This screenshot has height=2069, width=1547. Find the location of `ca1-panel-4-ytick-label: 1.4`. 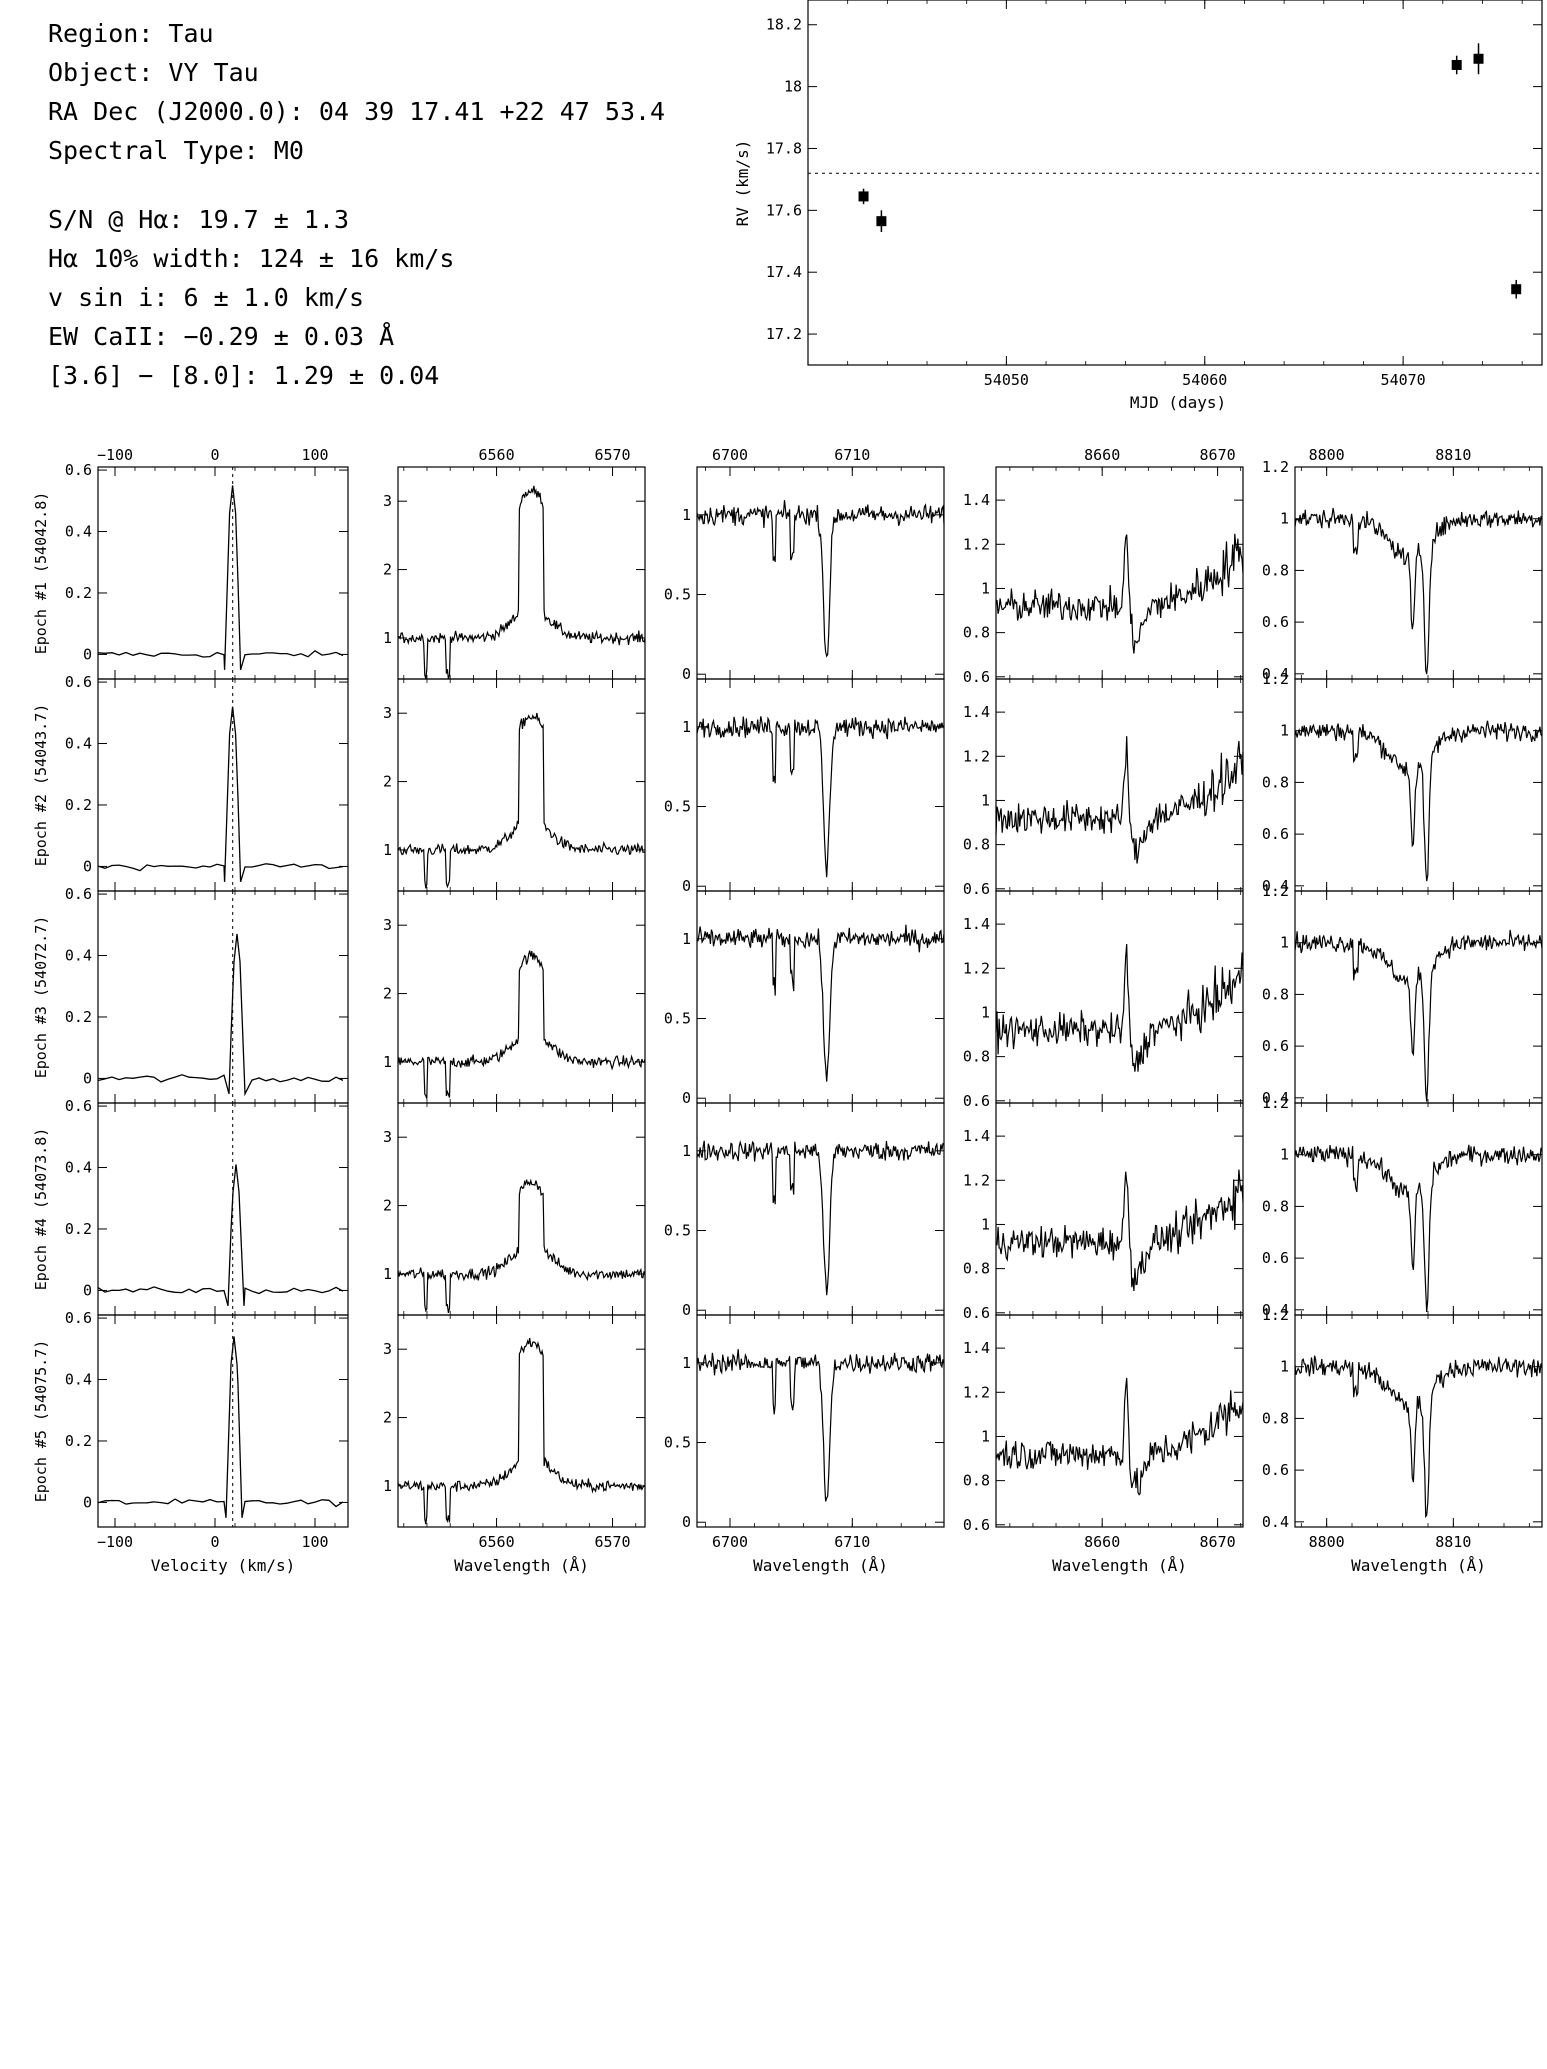

ca1-panel-4-ytick-label: 1.4 is located at coordinates (976, 1136).